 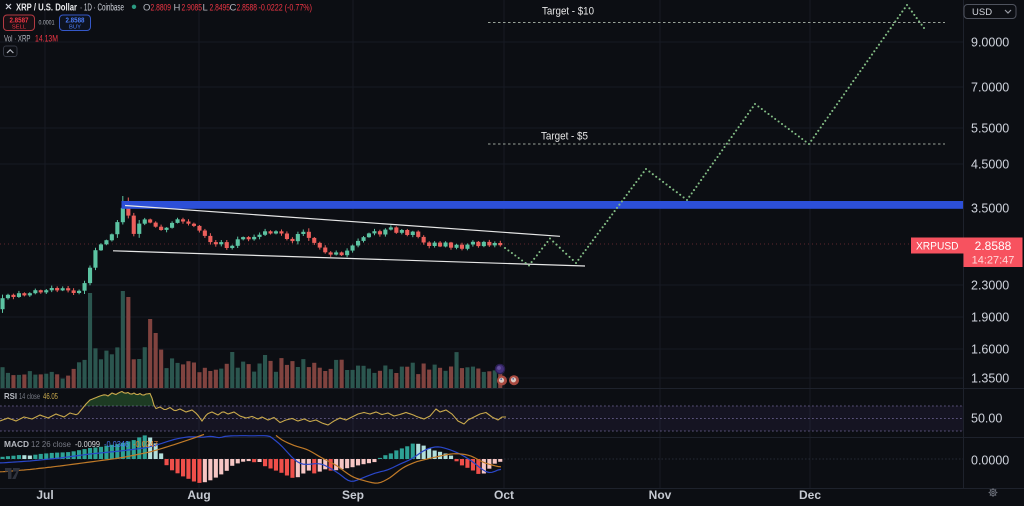 I want to click on svg-text: Jul, so click(x=44, y=495).